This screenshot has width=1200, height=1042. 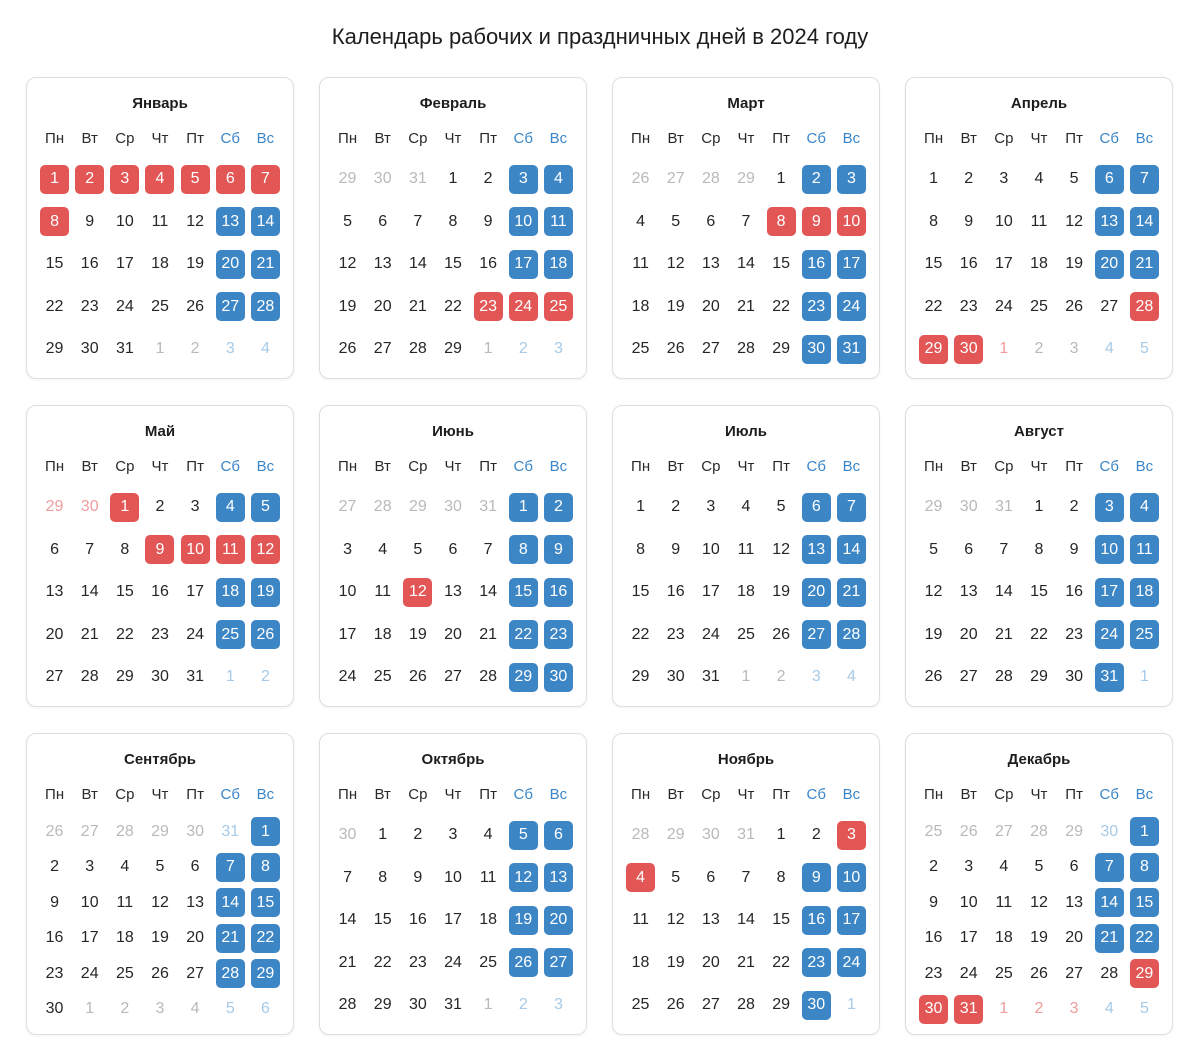 I want to click on day-cell: 24, so click(x=347, y=677).